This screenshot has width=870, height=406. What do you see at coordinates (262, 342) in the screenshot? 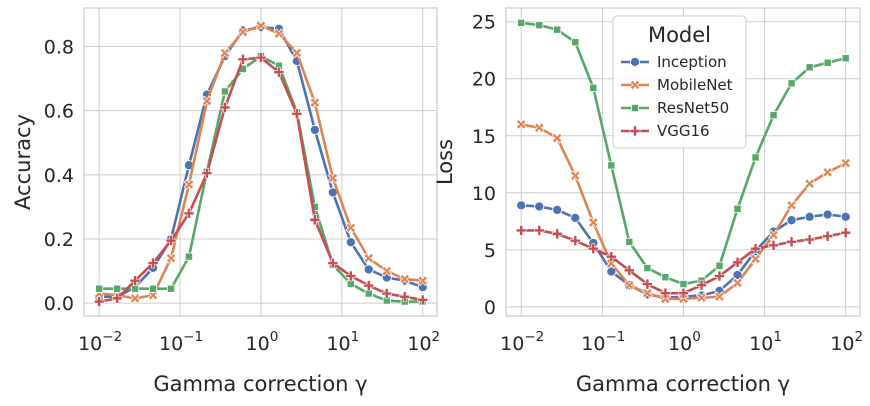
I see `x-tick-label: 10⁰` at bounding box center [262, 342].